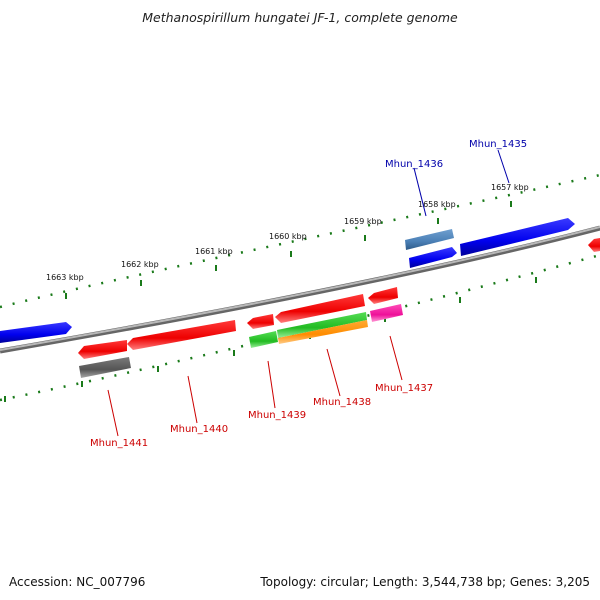  Describe the element at coordinates (498, 144) in the screenshot. I see `gene-label-mhun-1435: Mhun_1435` at that location.